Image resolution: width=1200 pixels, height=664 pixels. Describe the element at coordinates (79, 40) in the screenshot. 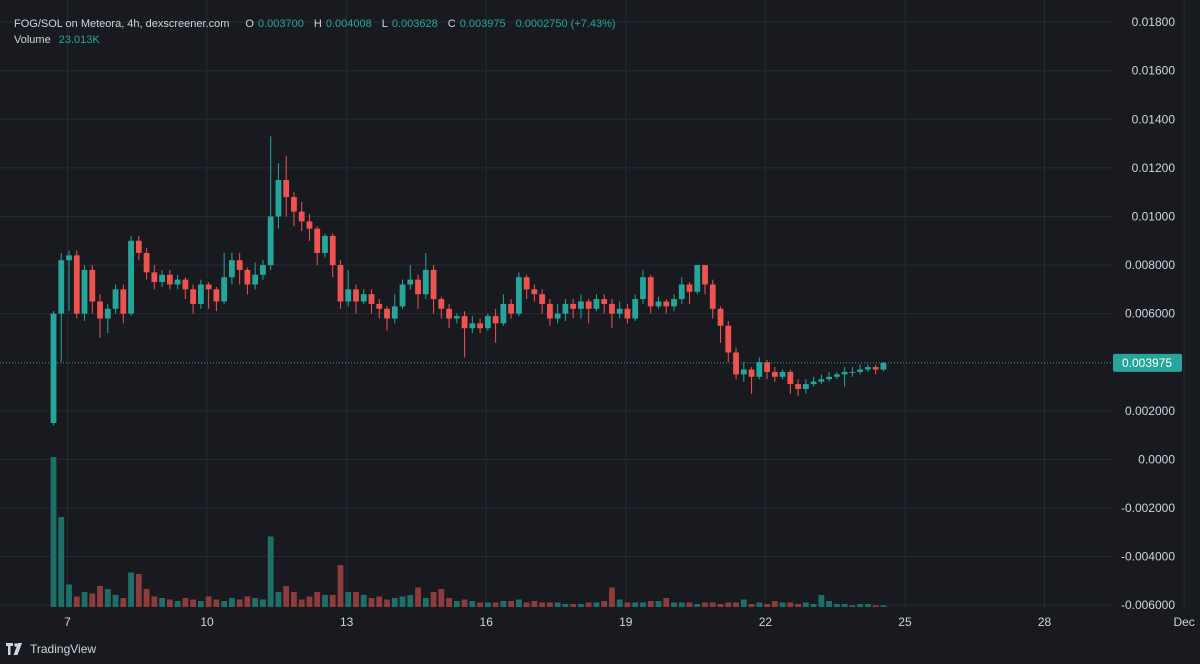

I see `volume-value: 23.013K` at that location.